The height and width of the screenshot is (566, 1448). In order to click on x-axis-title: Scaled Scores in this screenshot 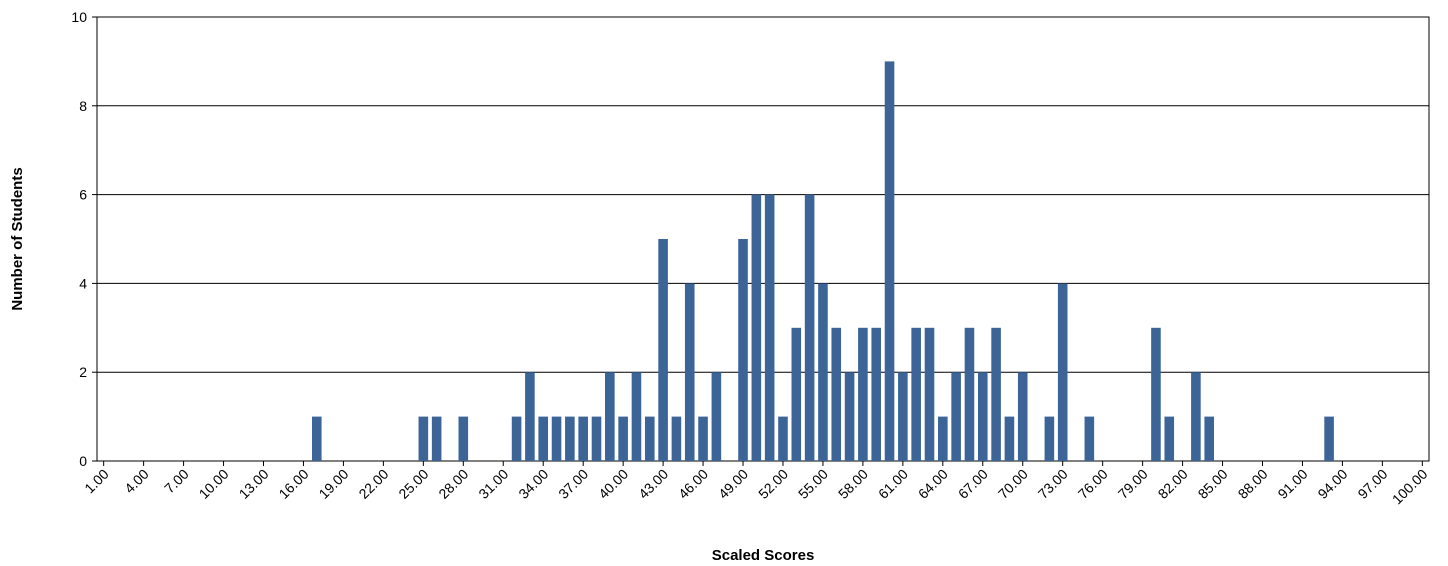, I will do `click(763, 555)`.